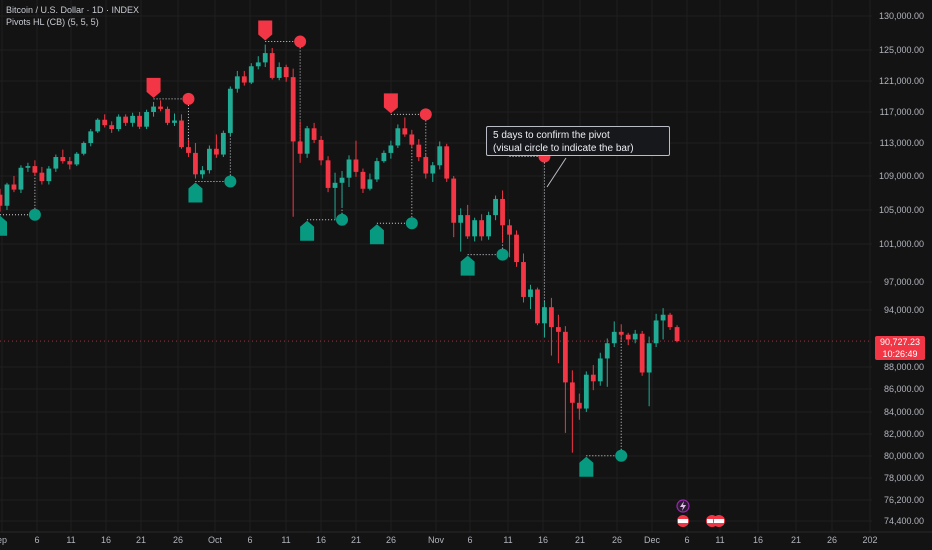 This screenshot has width=932, height=550. What do you see at coordinates (683, 506) in the screenshot?
I see `lightning-glyph` at bounding box center [683, 506].